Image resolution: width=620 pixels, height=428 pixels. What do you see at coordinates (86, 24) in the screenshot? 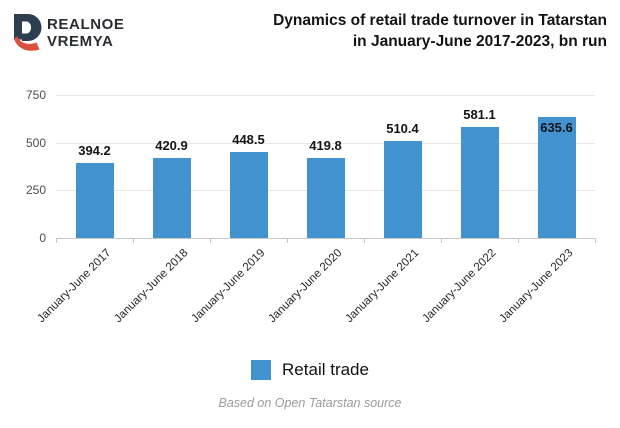
I see `brand-name-line1: REALNOE` at bounding box center [86, 24].